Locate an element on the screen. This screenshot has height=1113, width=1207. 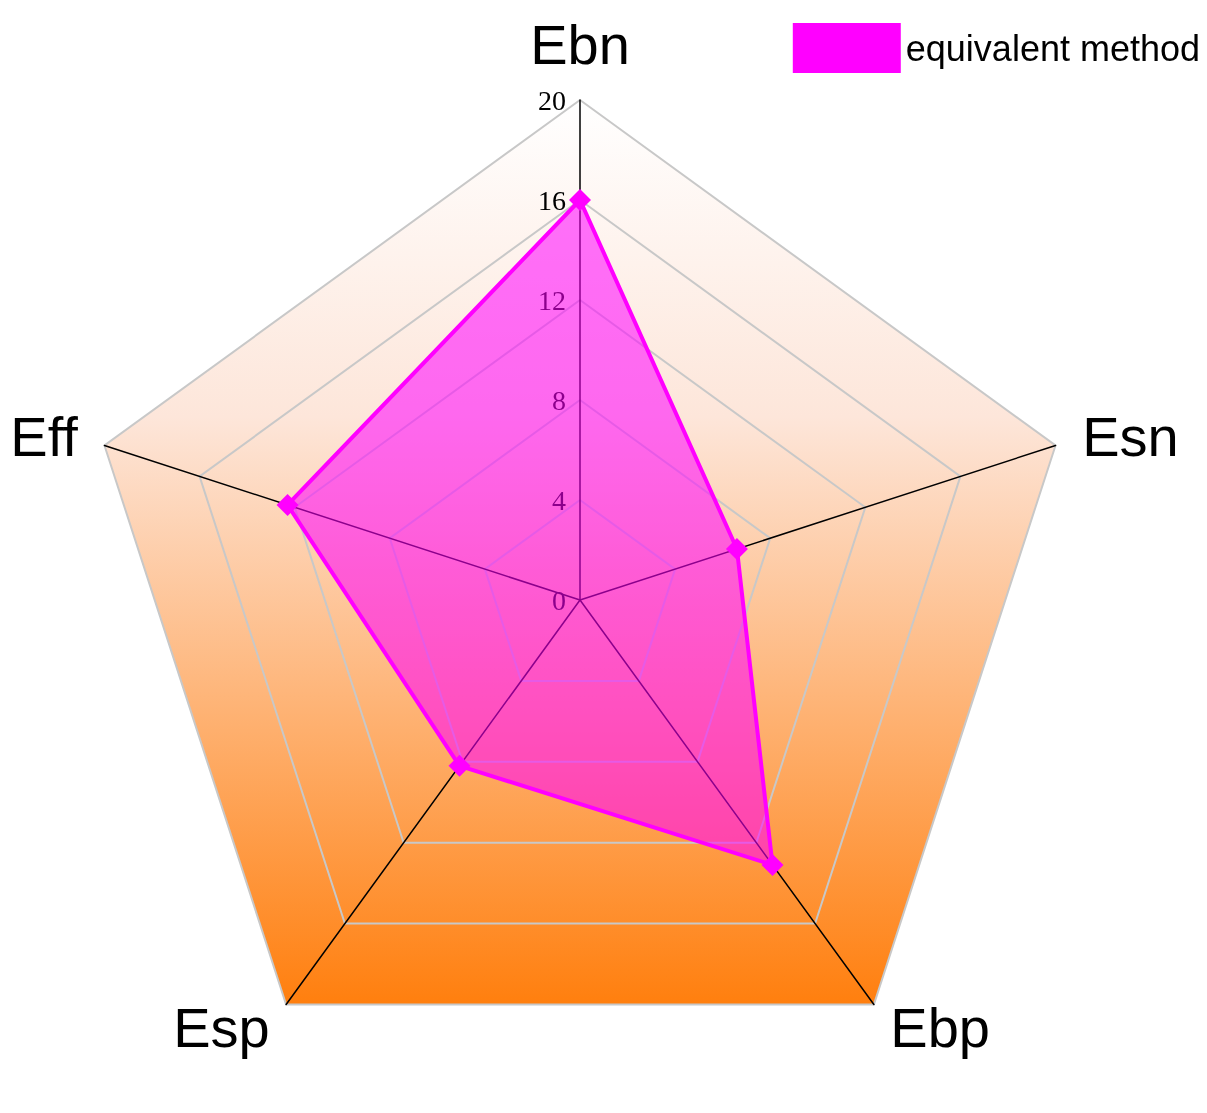
spoke-label: Eff is located at coordinates (44, 437).